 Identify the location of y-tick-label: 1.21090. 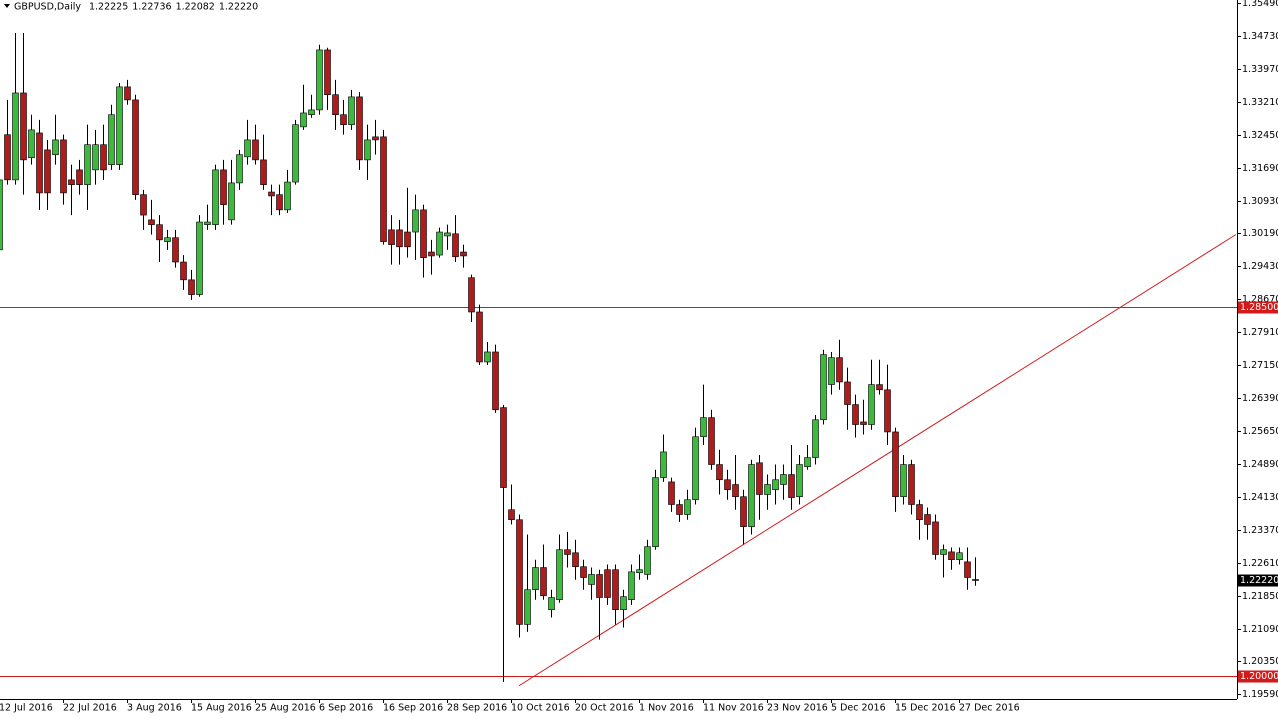
(1260, 629).